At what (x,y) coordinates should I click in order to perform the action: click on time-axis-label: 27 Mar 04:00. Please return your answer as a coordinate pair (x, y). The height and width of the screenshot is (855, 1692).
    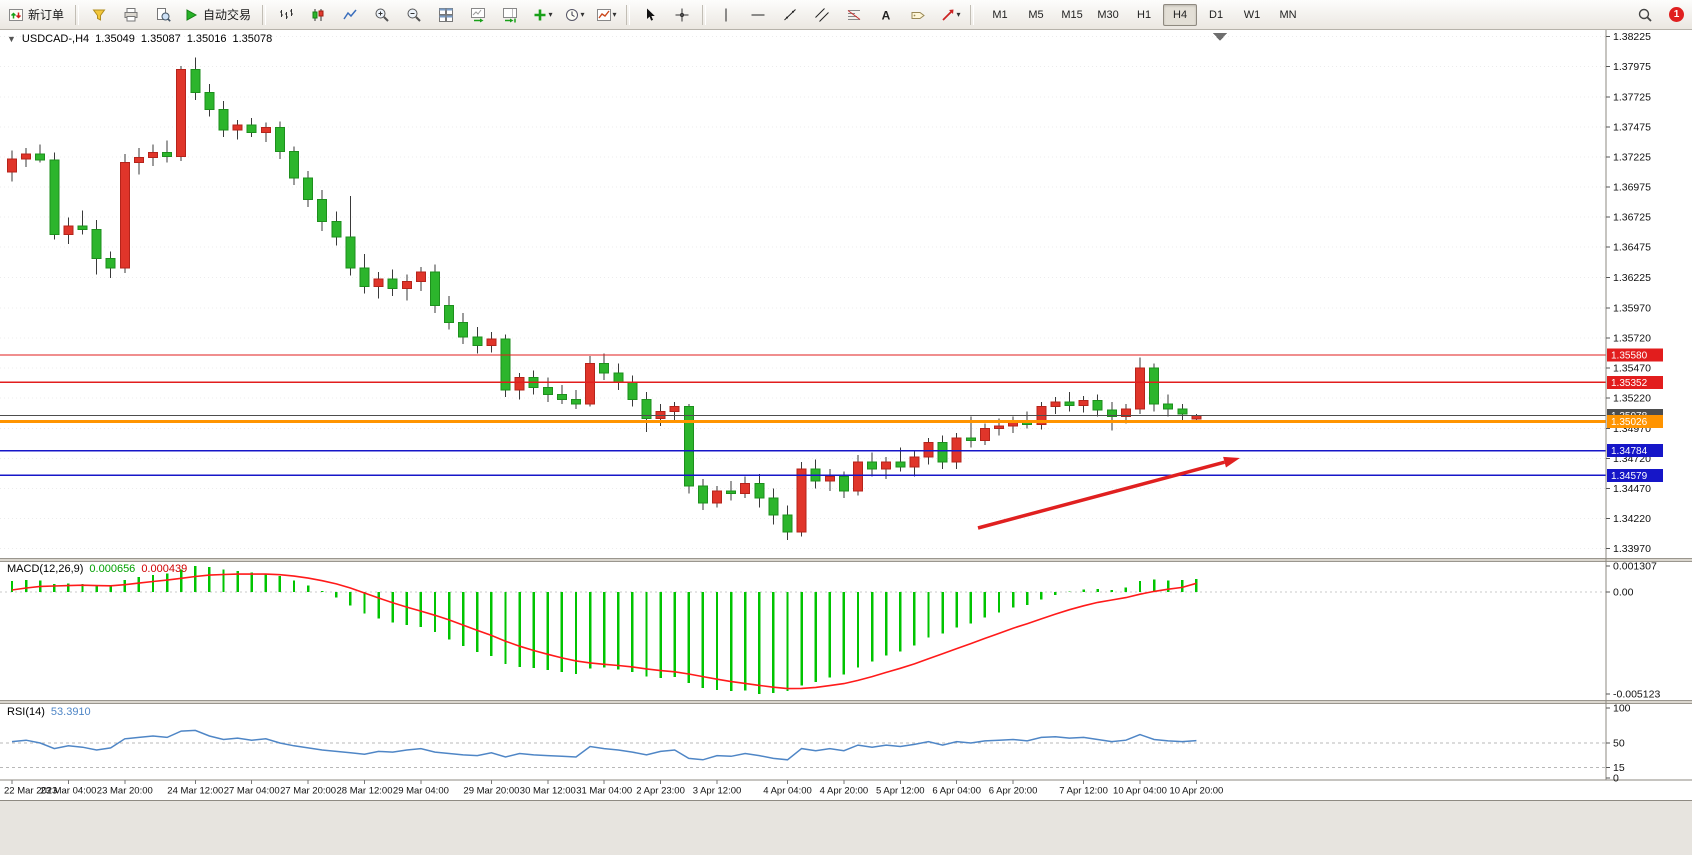
    Looking at the image, I should click on (252, 791).